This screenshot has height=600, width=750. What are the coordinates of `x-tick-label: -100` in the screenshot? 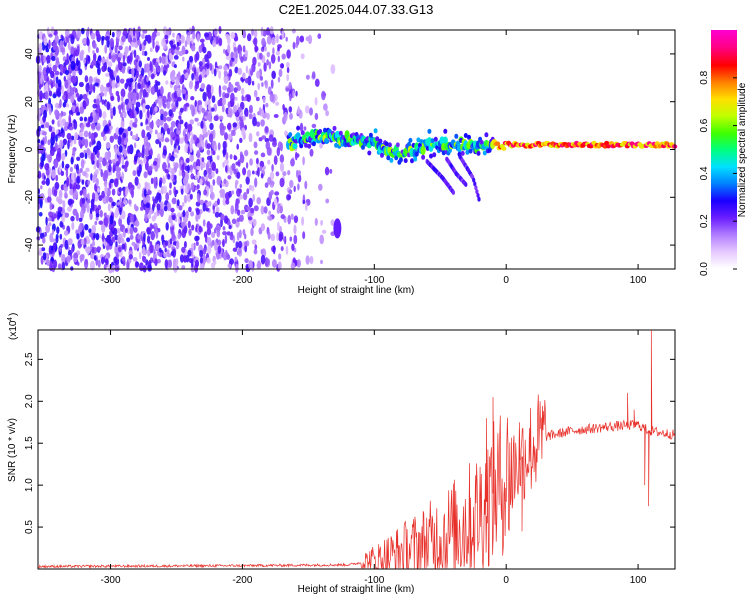 It's located at (374, 280).